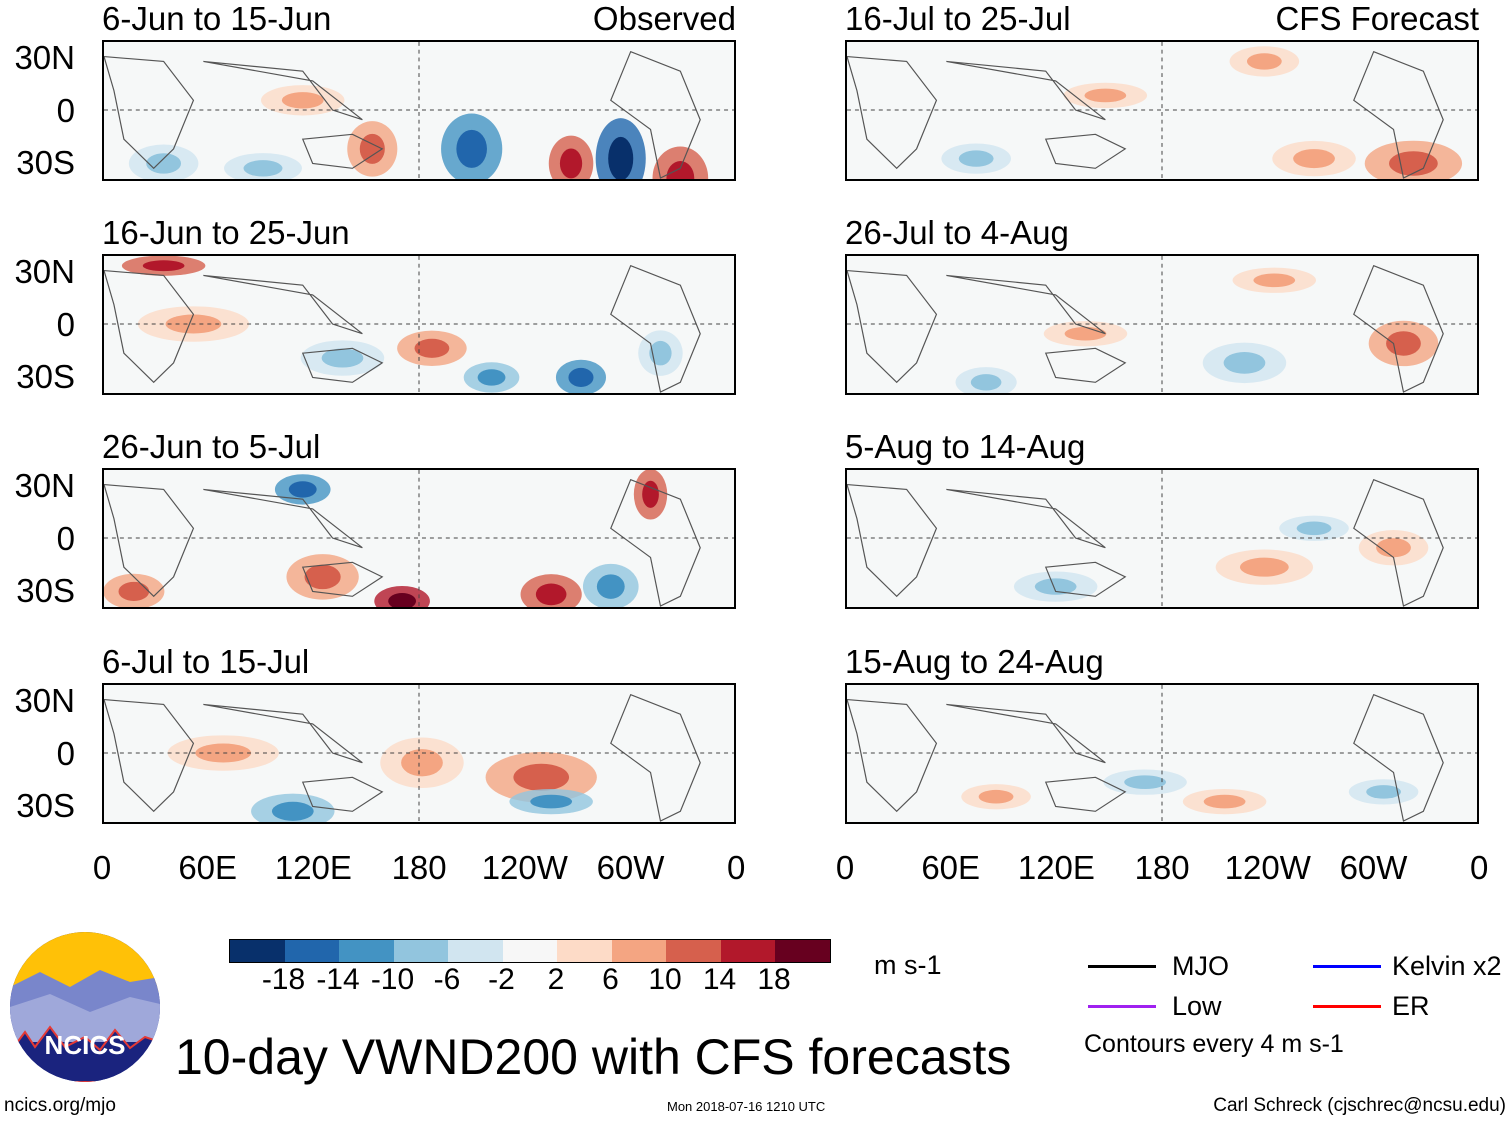 Image resolution: width=1510 pixels, height=1121 pixels. I want to click on legend-line-low, so click(1122, 1006).